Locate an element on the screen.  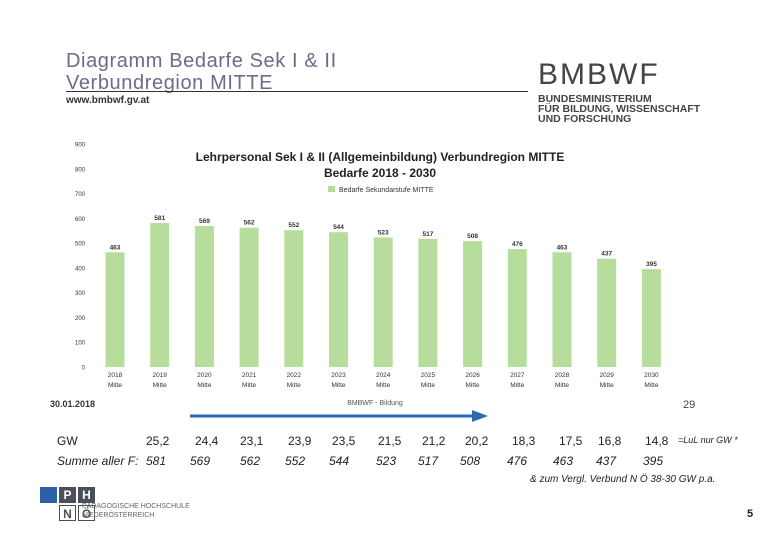
y-tick-label: 300 is located at coordinates (80, 294).